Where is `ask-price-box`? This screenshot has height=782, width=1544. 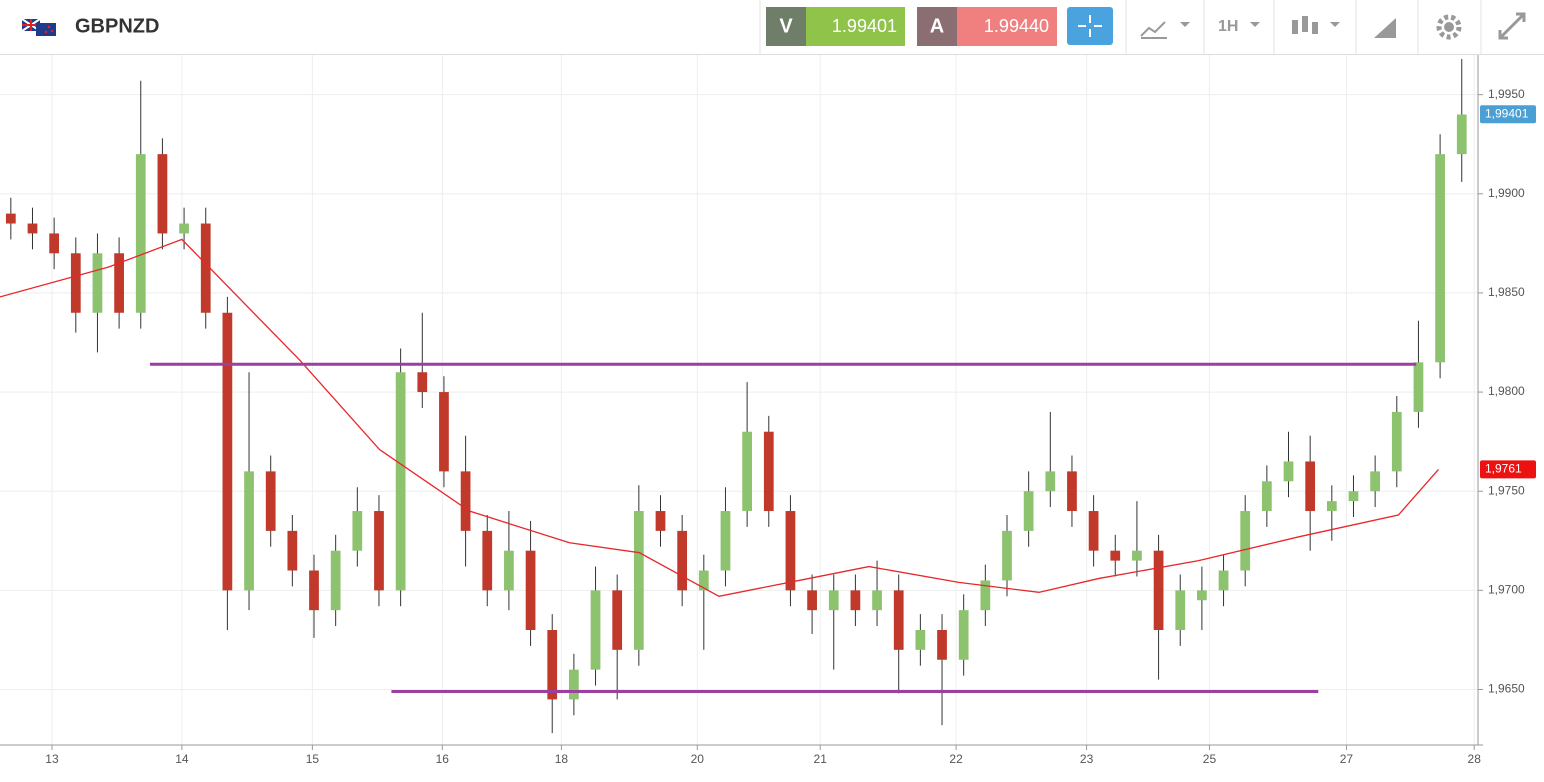 ask-price-box is located at coordinates (1007, 26).